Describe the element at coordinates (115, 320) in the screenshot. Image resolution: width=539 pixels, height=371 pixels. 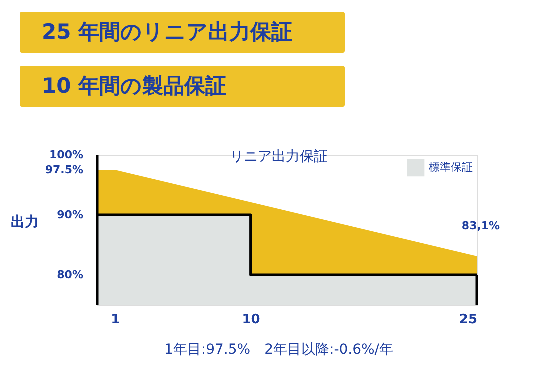
I see `x-tick-label: 1` at that location.